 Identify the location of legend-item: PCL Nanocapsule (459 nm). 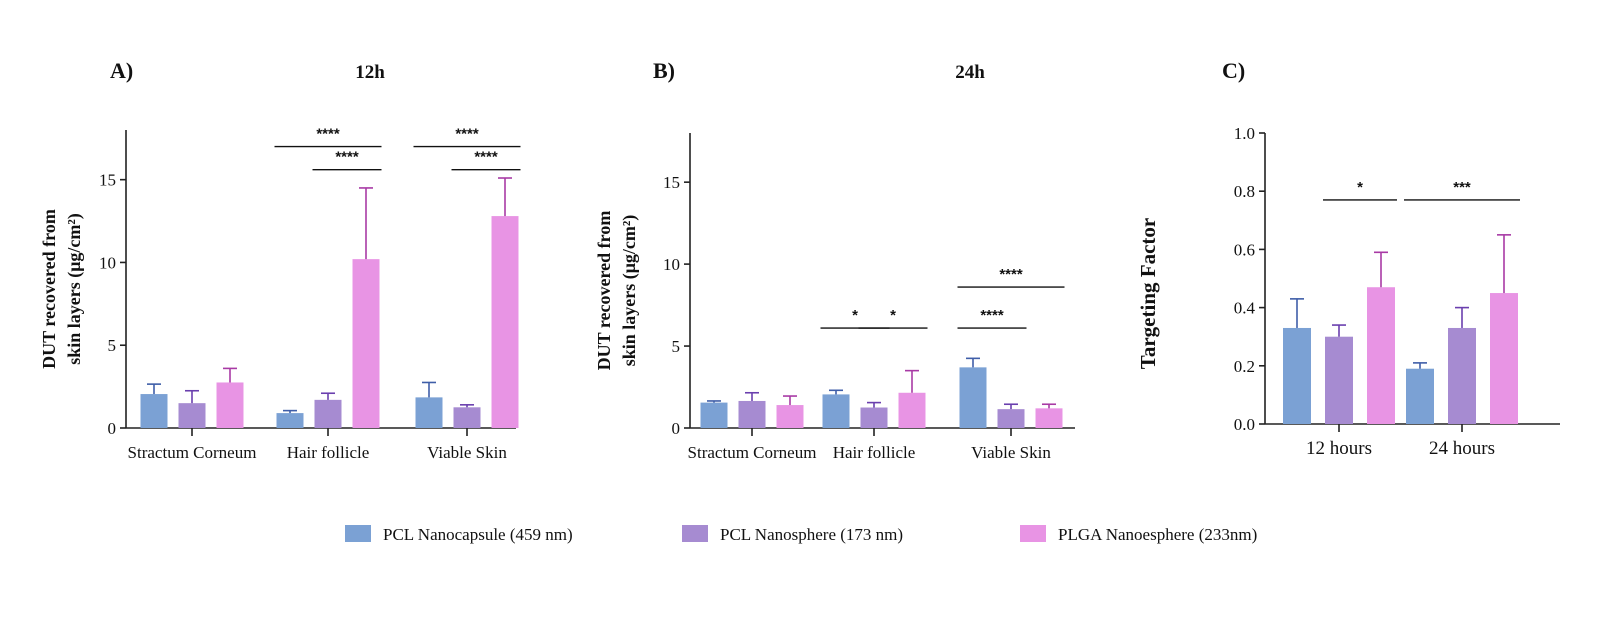
(459, 534).